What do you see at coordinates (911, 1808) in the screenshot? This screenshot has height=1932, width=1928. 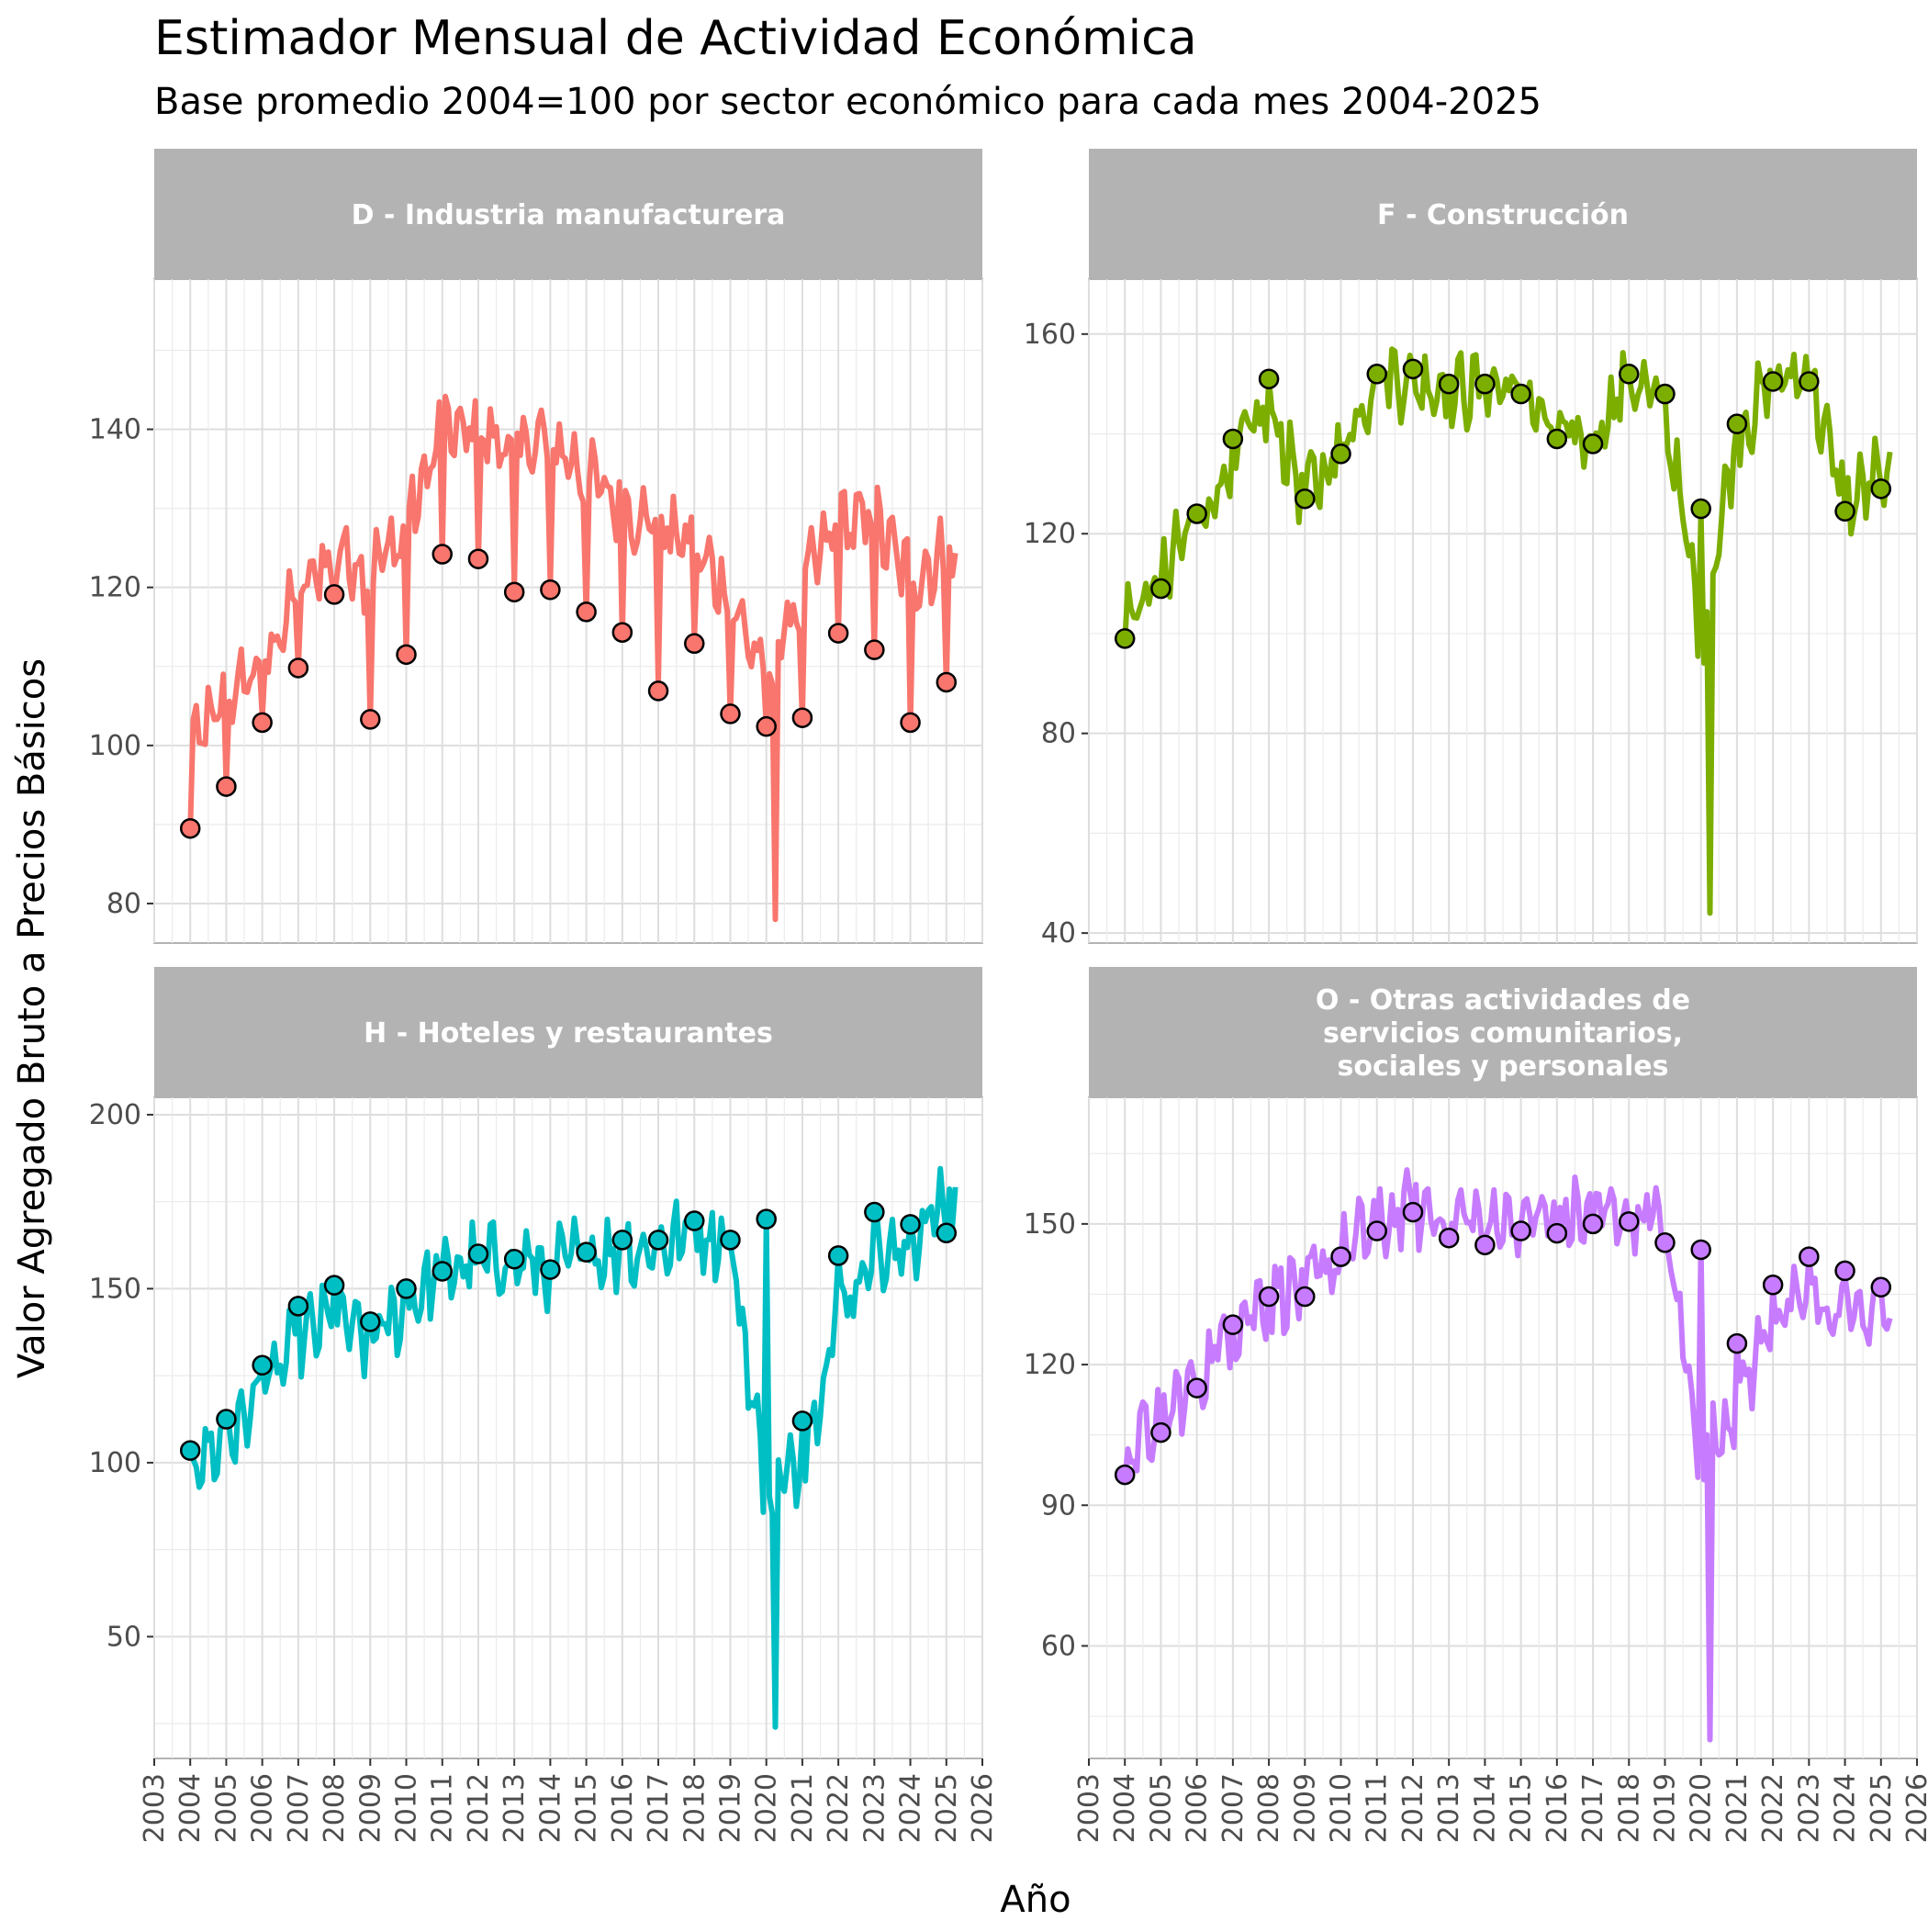 I see `x-tick-label: 2024` at bounding box center [911, 1808].